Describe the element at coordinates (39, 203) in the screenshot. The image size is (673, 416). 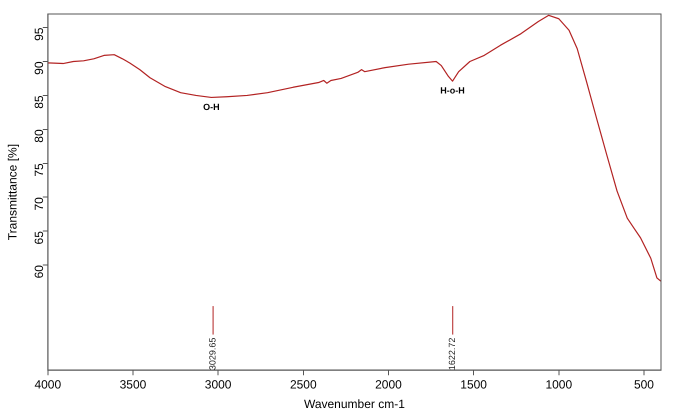
I see `y-tick-label: 70` at that location.